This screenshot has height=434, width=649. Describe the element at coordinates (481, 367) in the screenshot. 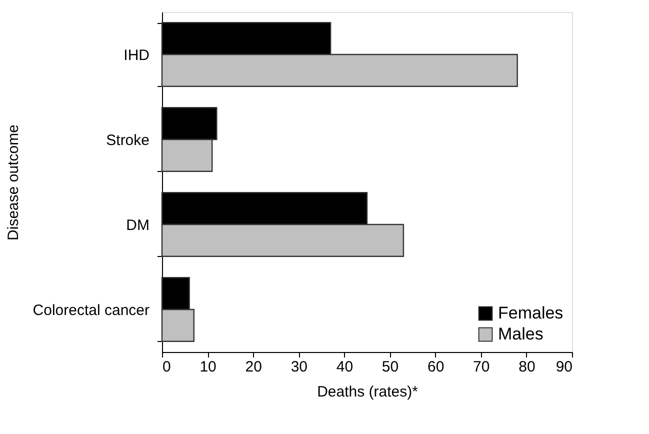

I see `x-tick-label: 70` at that location.